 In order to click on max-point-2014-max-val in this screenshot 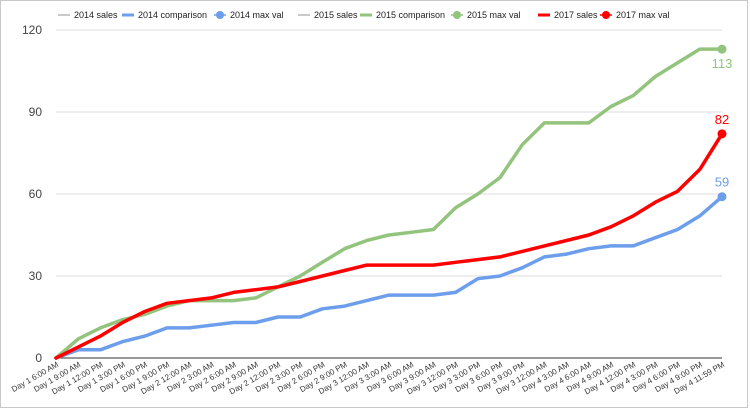, I will do `click(722, 197)`.